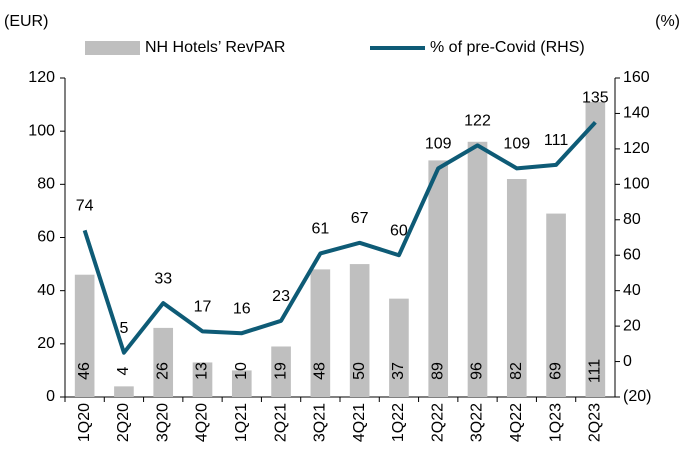 The height and width of the screenshot is (457, 683). What do you see at coordinates (242, 308) in the screenshot?
I see `line-value-label: 16` at bounding box center [242, 308].